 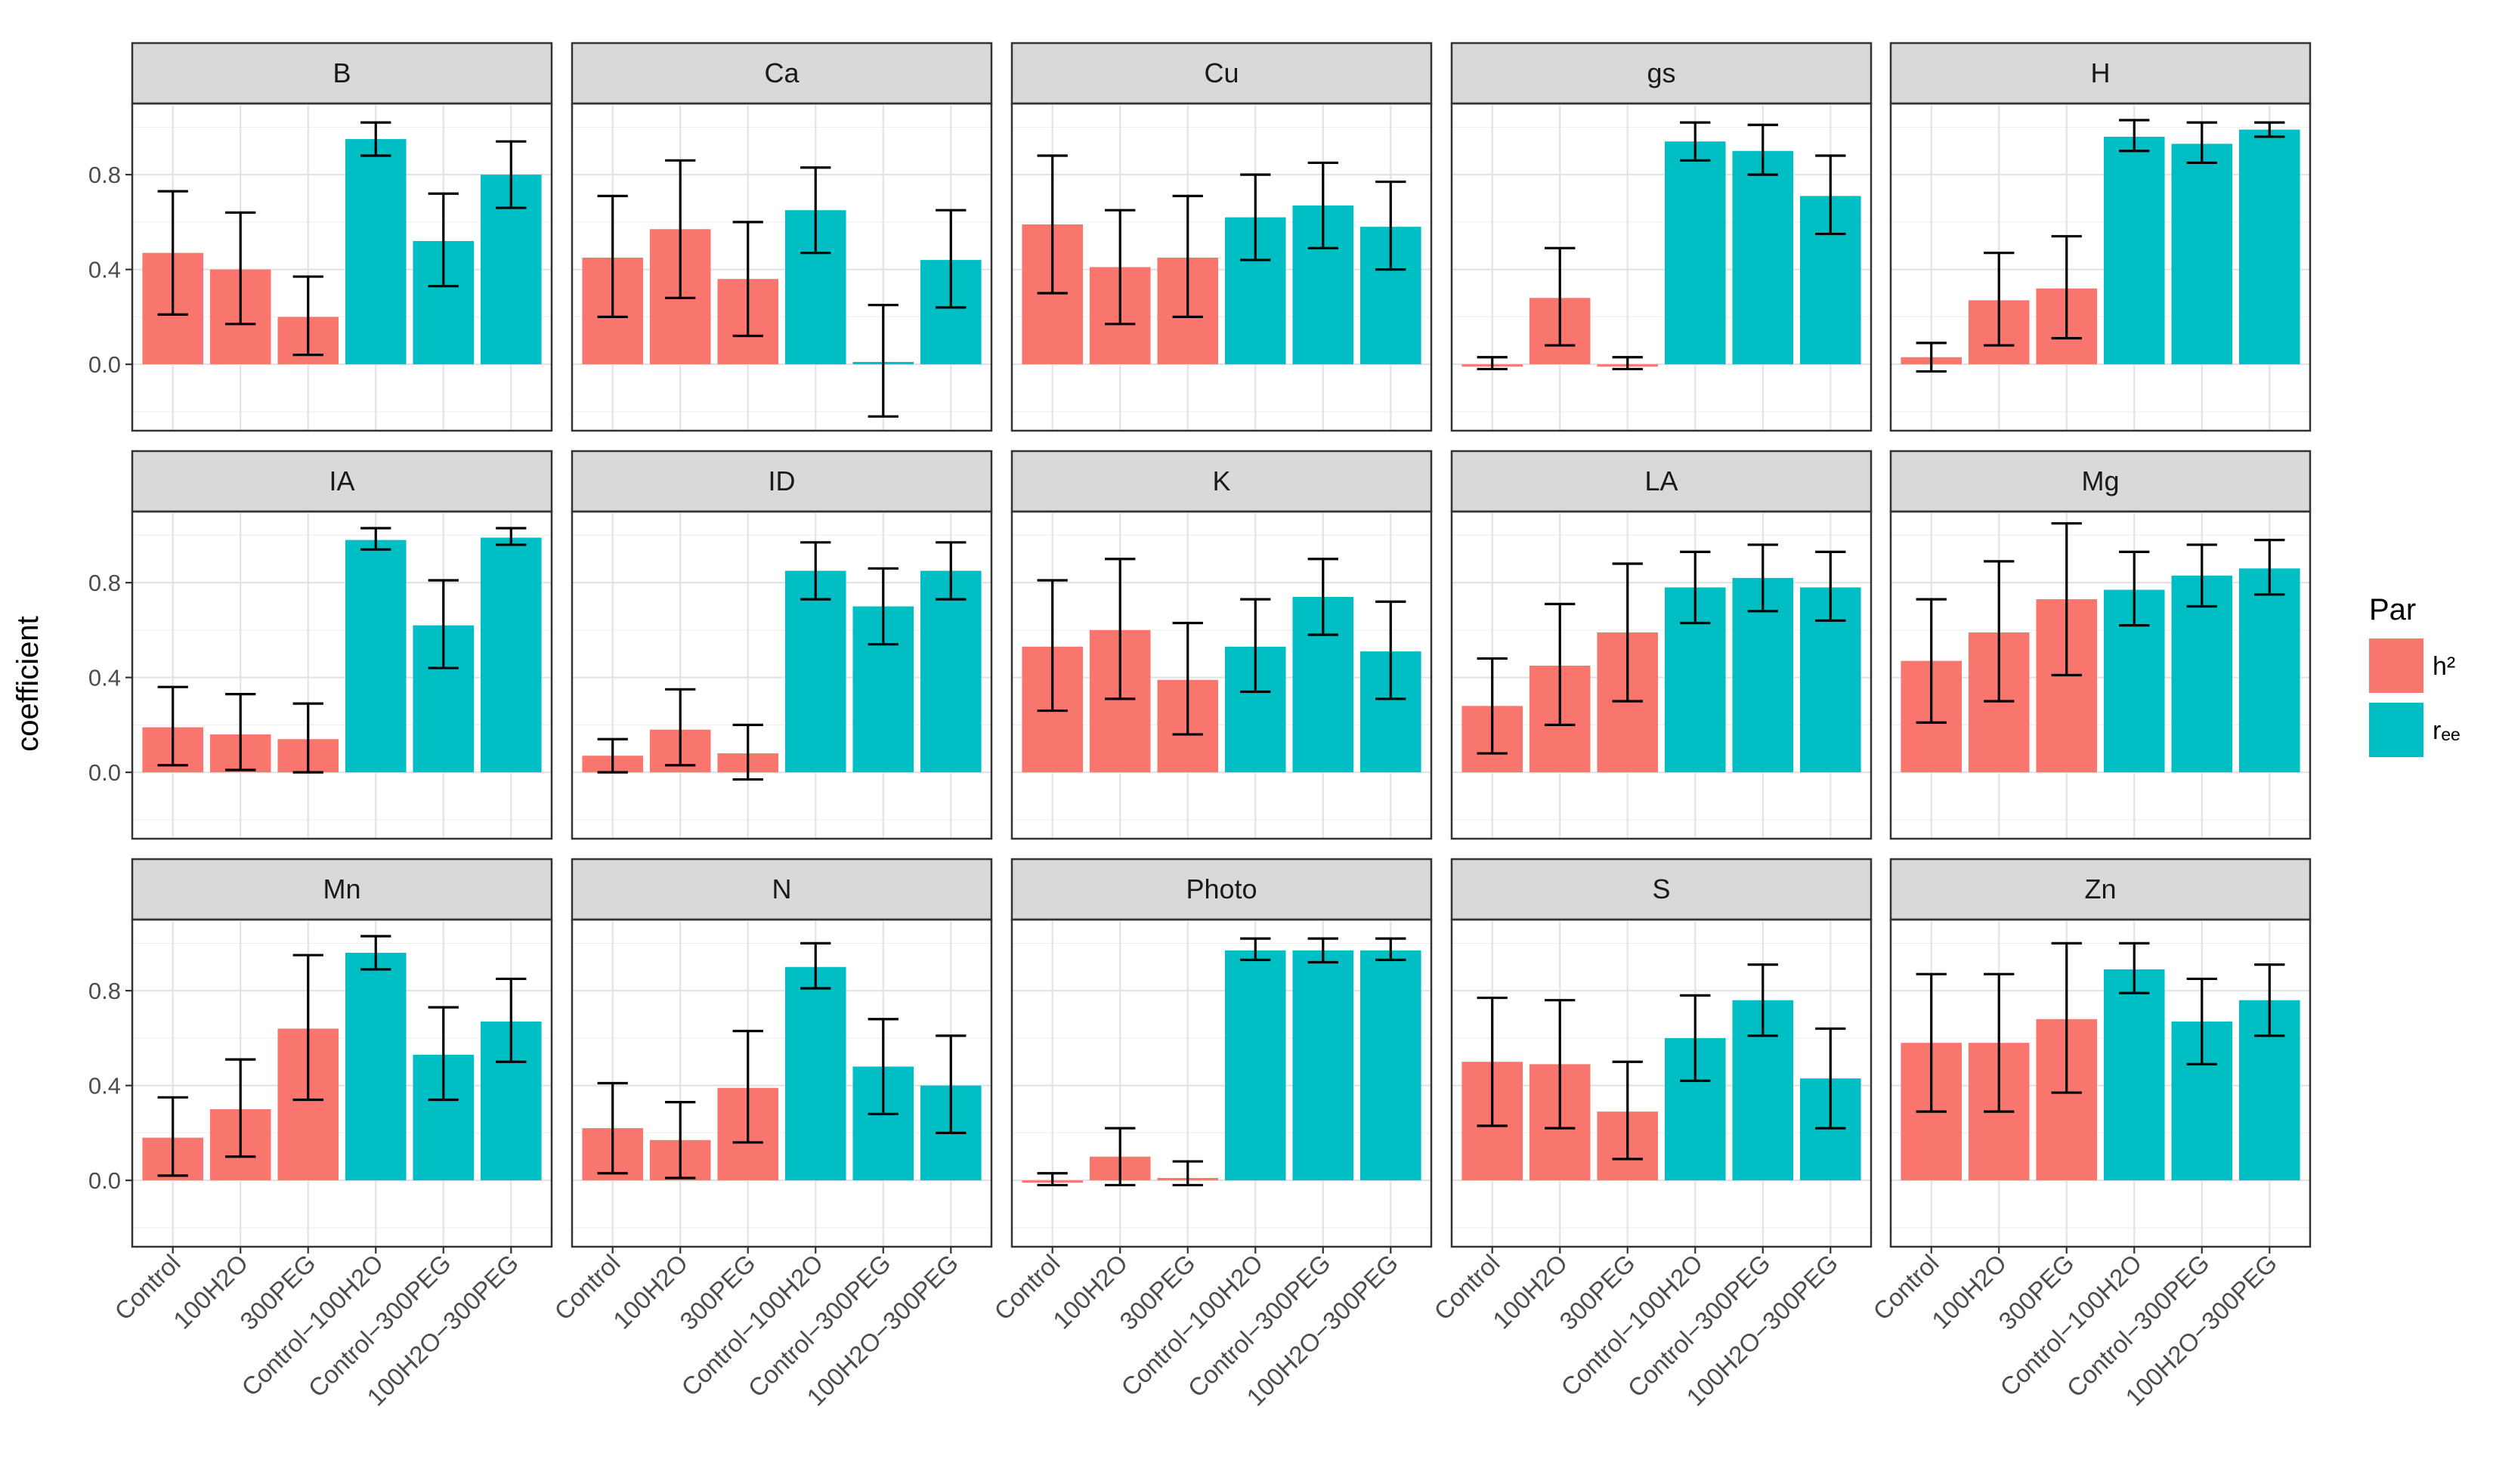 What do you see at coordinates (2100, 237) in the screenshot?
I see `facet-panel-H: H` at bounding box center [2100, 237].